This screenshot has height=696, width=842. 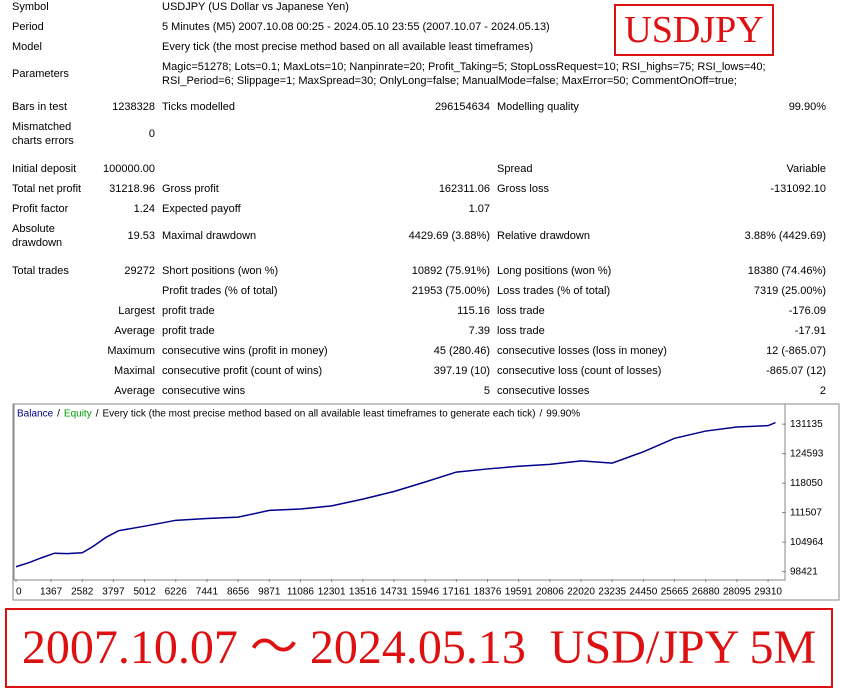 What do you see at coordinates (19, 592) in the screenshot?
I see `x-tick-label: 0` at bounding box center [19, 592].